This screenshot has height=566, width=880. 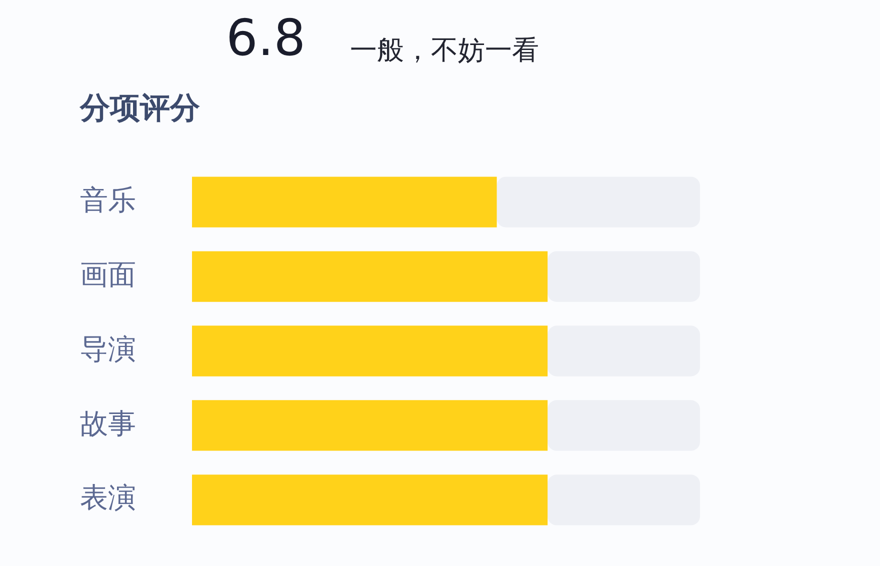 What do you see at coordinates (108, 349) in the screenshot?
I see `y-tick-label: 导演` at bounding box center [108, 349].